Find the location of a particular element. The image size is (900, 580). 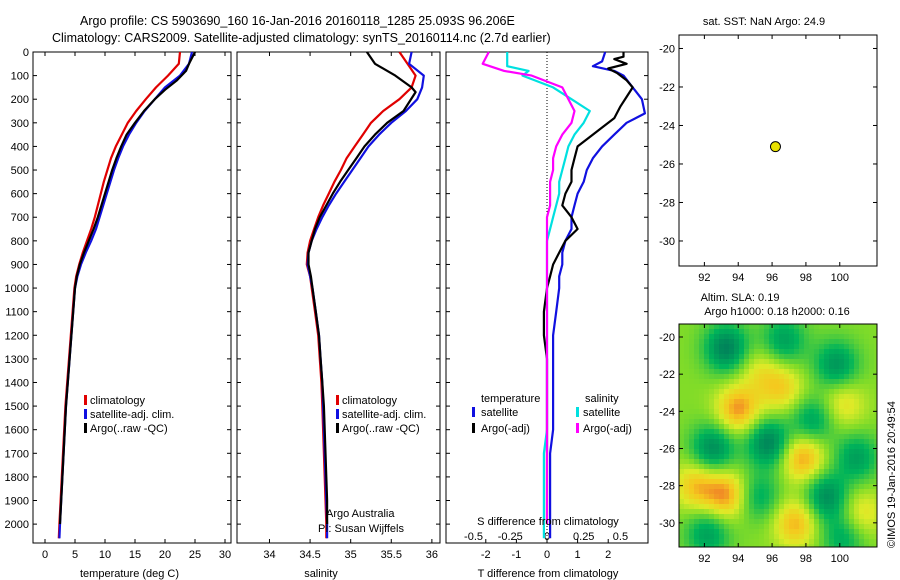

sla-map-latitude-label: -20 is located at coordinates (667, 338).